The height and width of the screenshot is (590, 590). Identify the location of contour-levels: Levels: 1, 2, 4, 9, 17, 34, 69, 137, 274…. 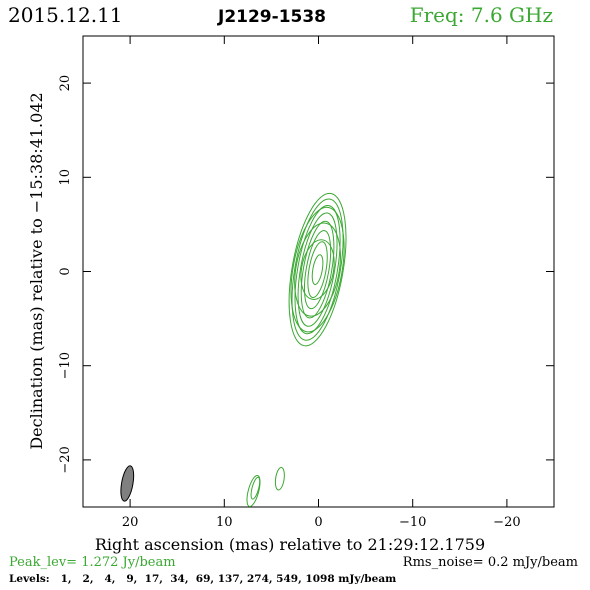
(202, 579).